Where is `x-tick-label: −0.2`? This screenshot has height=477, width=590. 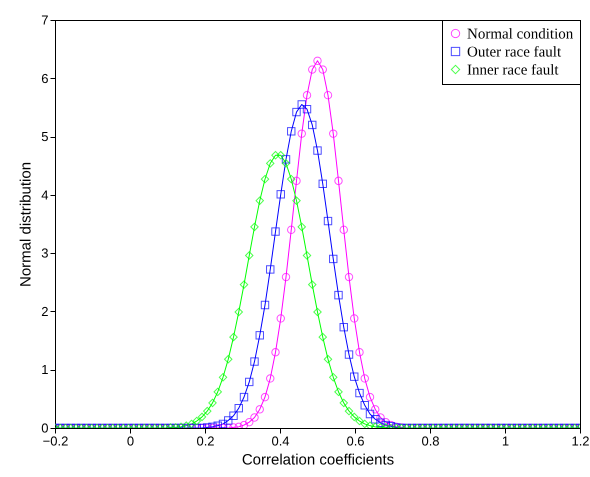
x-tick-label: −0.2 is located at coordinates (55, 441).